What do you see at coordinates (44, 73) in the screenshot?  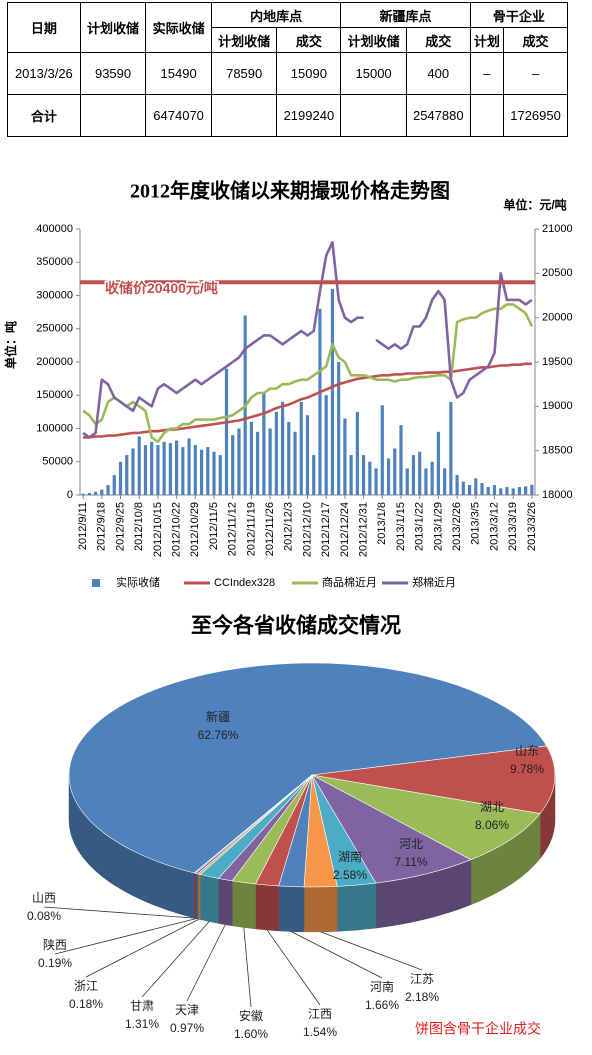 I see `cell: 2013/3/26` at bounding box center [44, 73].